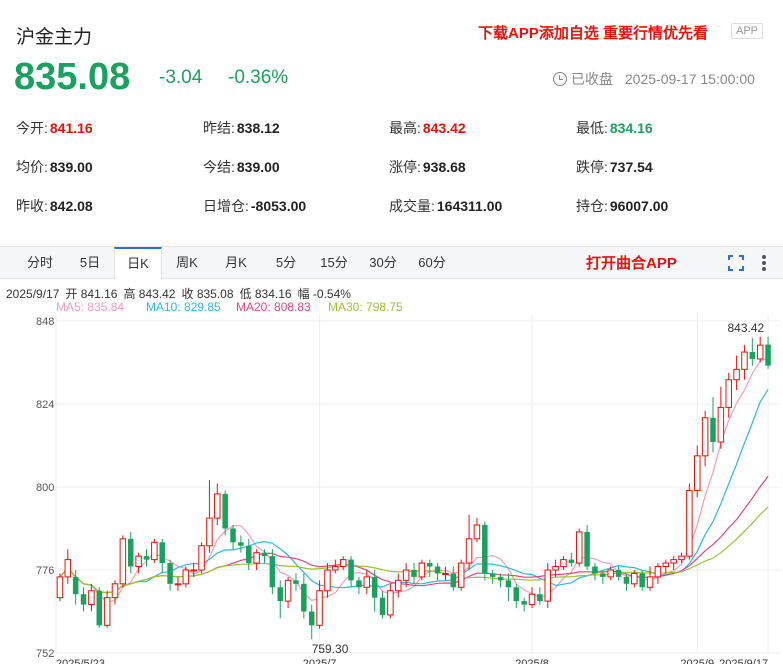 Image resolution: width=783 pixels, height=671 pixels. What do you see at coordinates (90, 262) in the screenshot?
I see `tab-2: 5日` at bounding box center [90, 262].